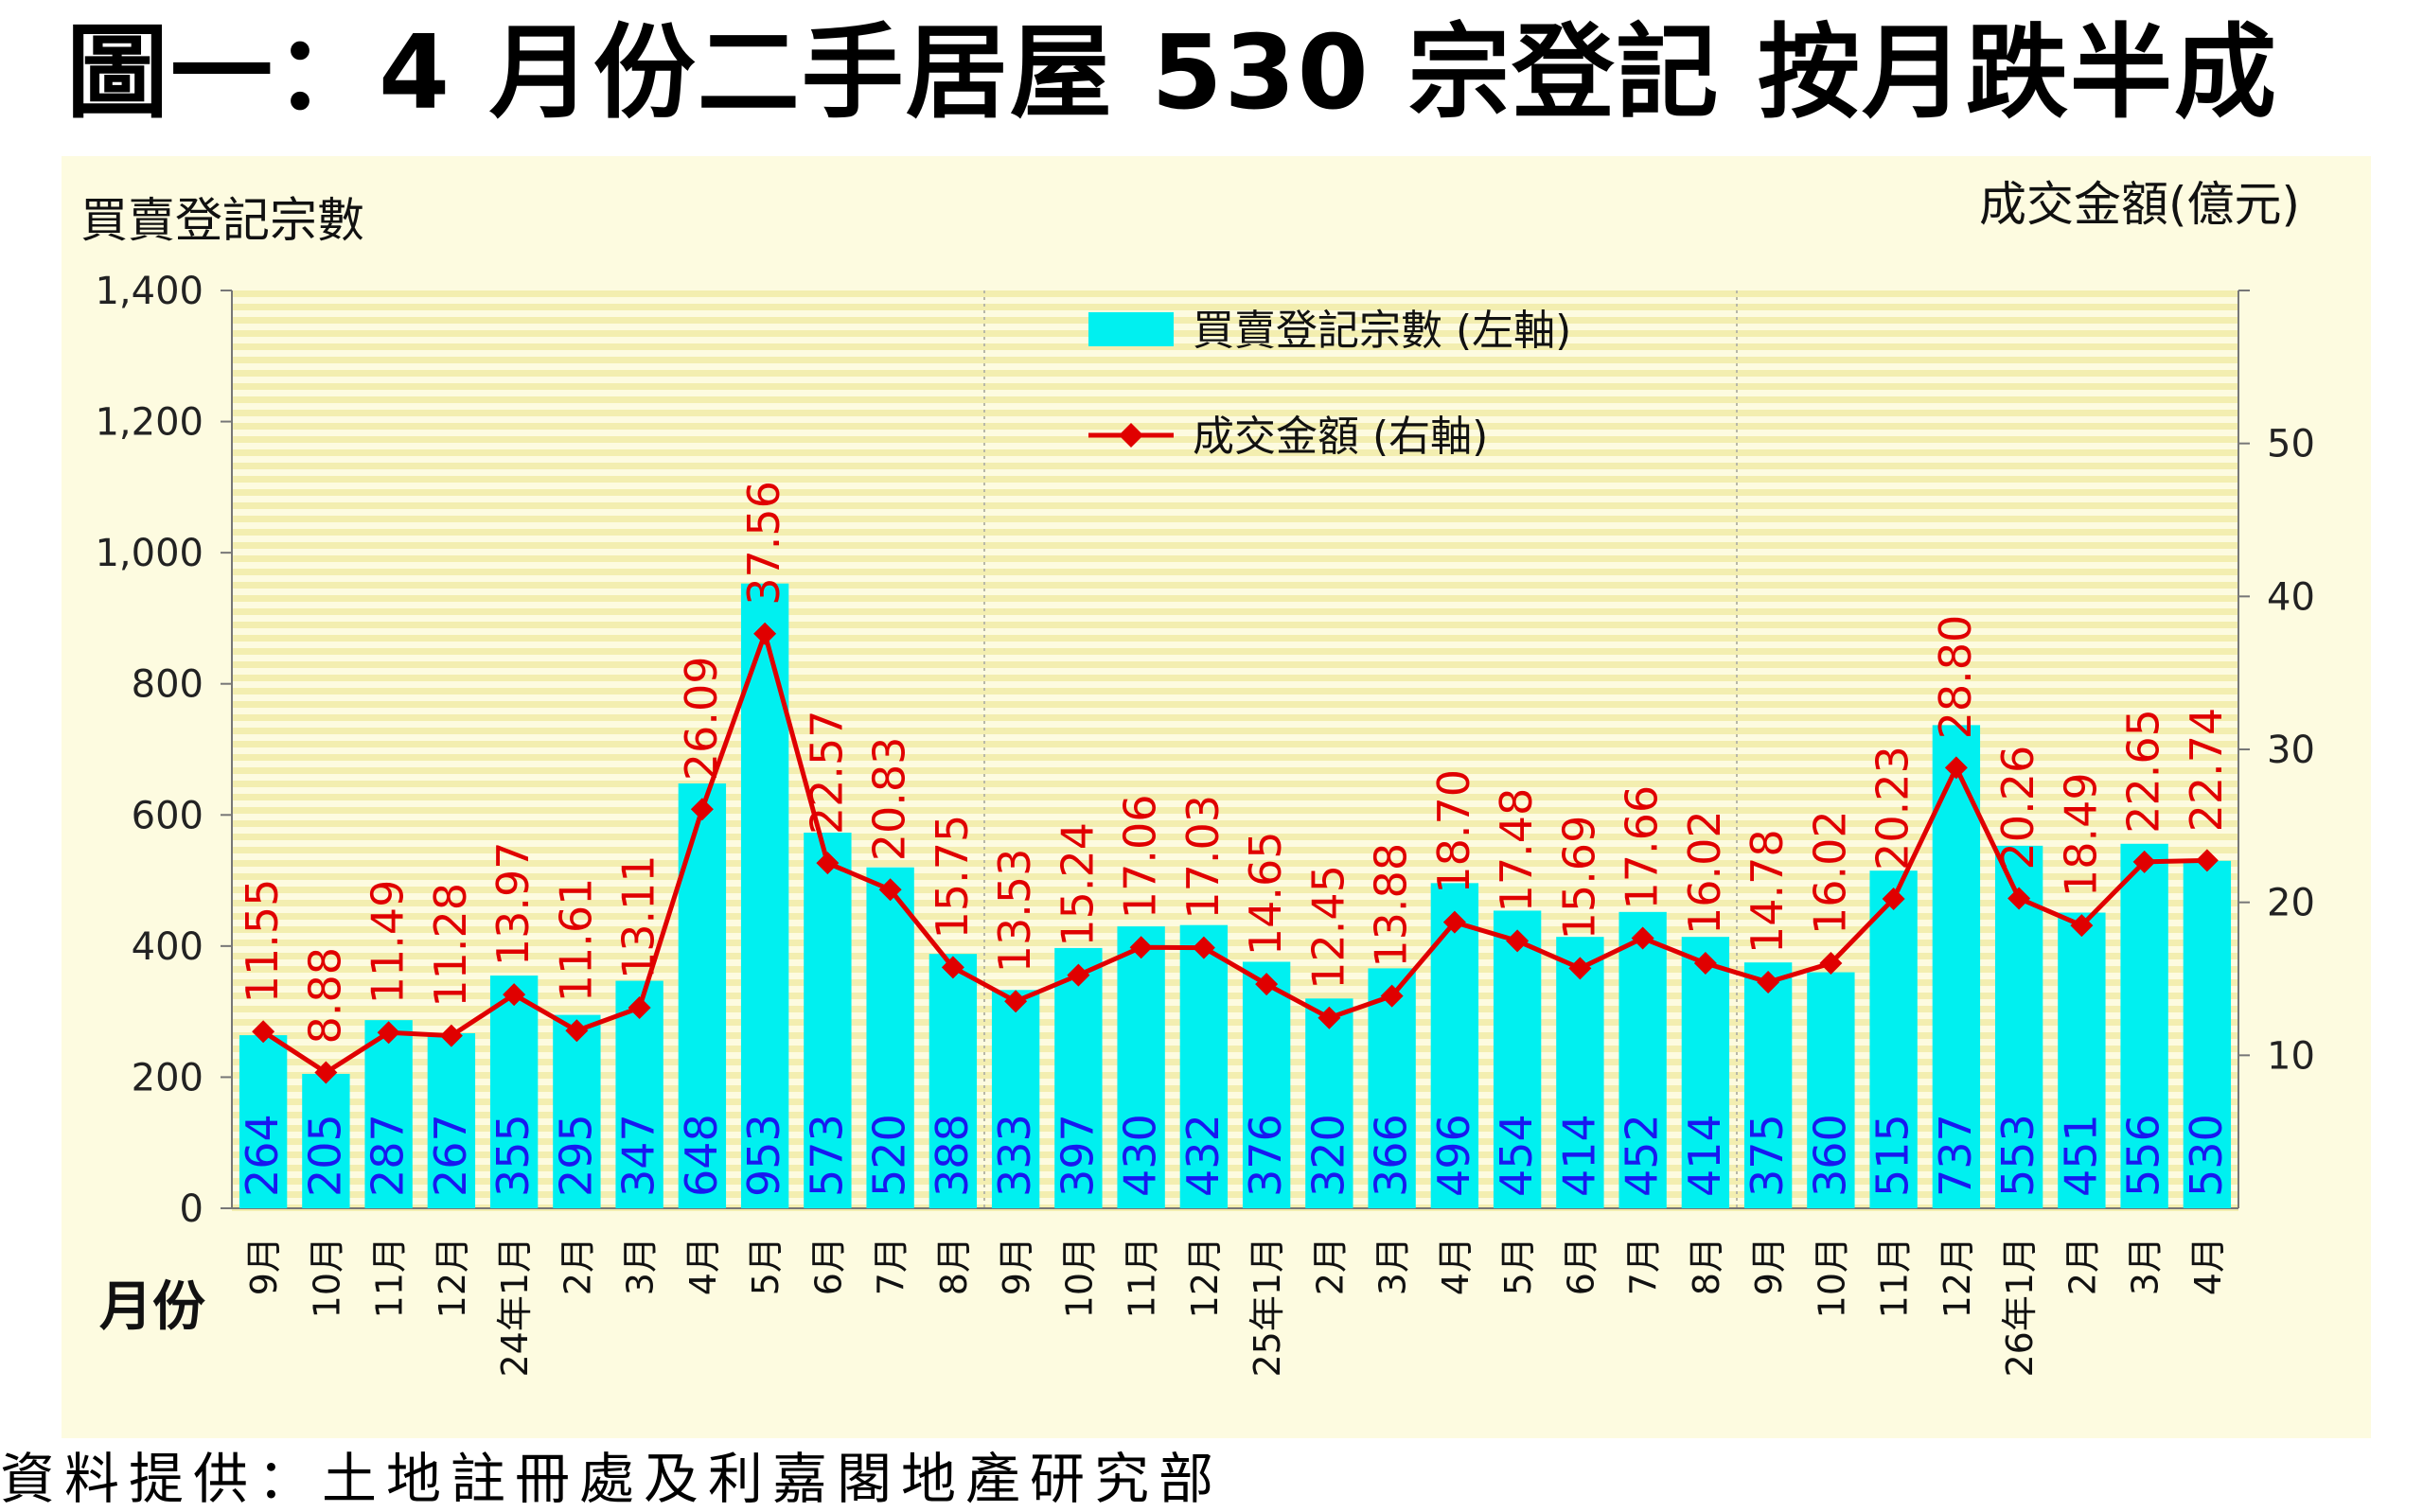 This screenshot has width=2423, height=1512. Describe the element at coordinates (954, 1266) in the screenshot. I see `x-tick-label: 8月` at that location.